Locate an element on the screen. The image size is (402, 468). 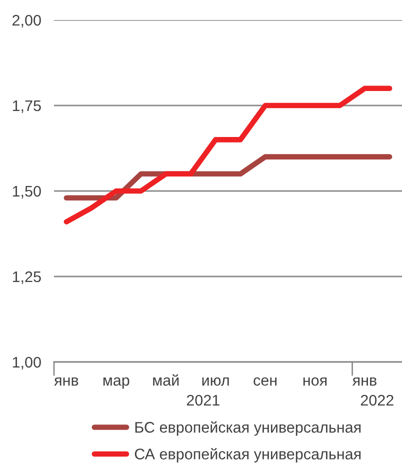
x-tick-label: июл is located at coordinates (215, 381).